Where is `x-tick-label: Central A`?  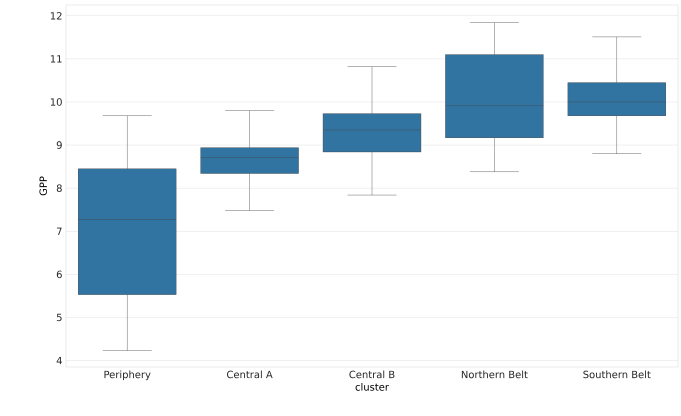
x-tick-label: Central A is located at coordinates (250, 374).